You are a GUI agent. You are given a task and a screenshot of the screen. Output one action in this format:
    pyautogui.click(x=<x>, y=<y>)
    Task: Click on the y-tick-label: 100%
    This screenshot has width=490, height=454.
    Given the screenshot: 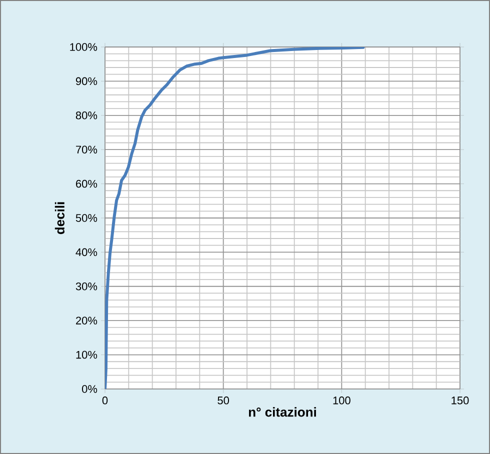 What is the action you would take?
    pyautogui.click(x=84, y=47)
    